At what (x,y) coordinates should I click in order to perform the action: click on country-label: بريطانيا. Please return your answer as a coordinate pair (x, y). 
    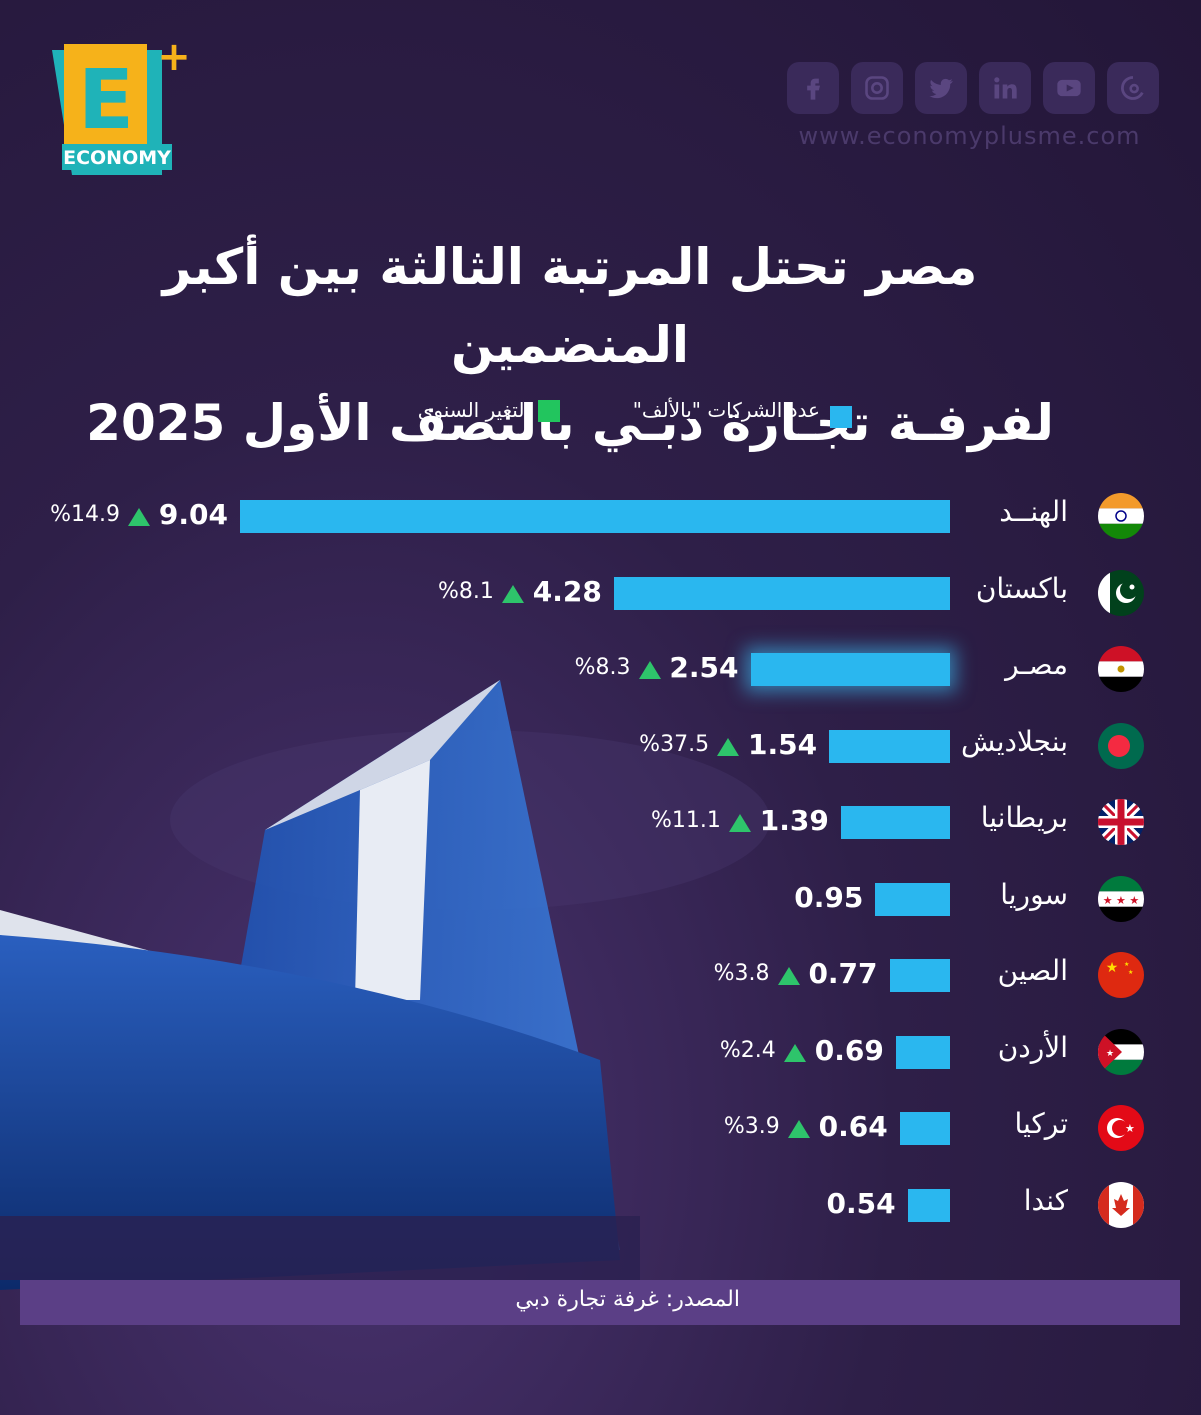
    Looking at the image, I should click on (1024, 817).